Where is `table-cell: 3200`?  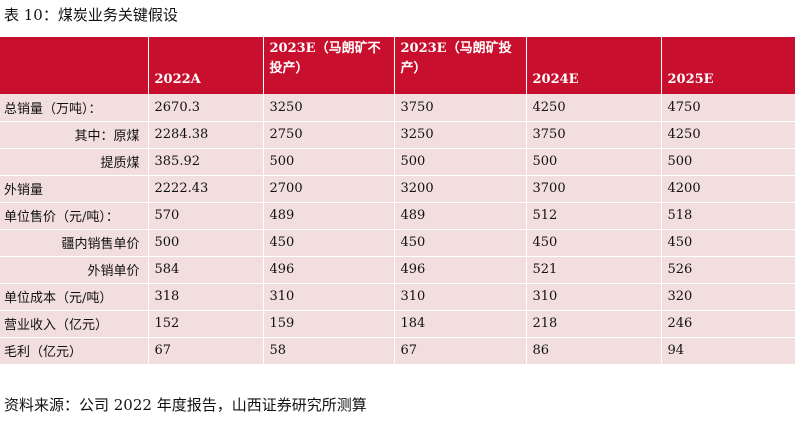 table-cell: 3200 is located at coordinates (460, 189).